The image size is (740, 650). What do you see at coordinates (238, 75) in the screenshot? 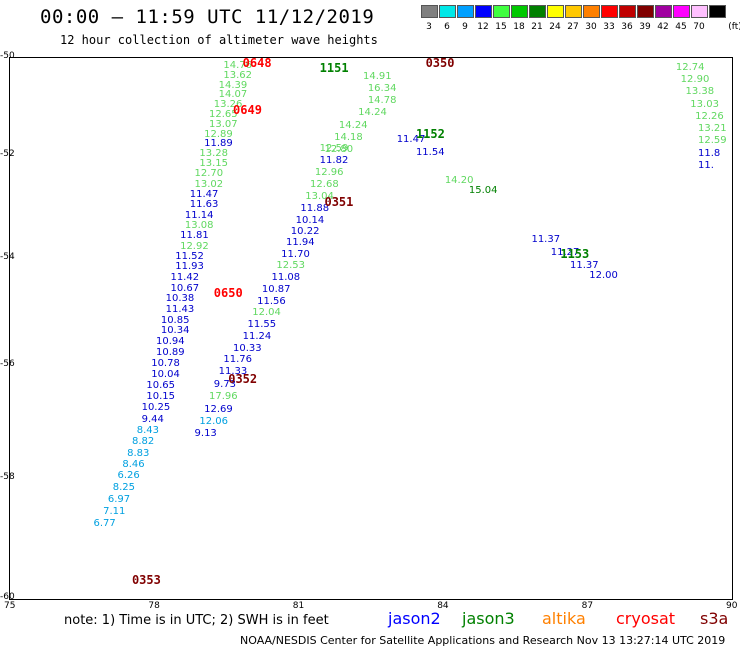
I see `wave-height-label: 13.62` at bounding box center [238, 75].